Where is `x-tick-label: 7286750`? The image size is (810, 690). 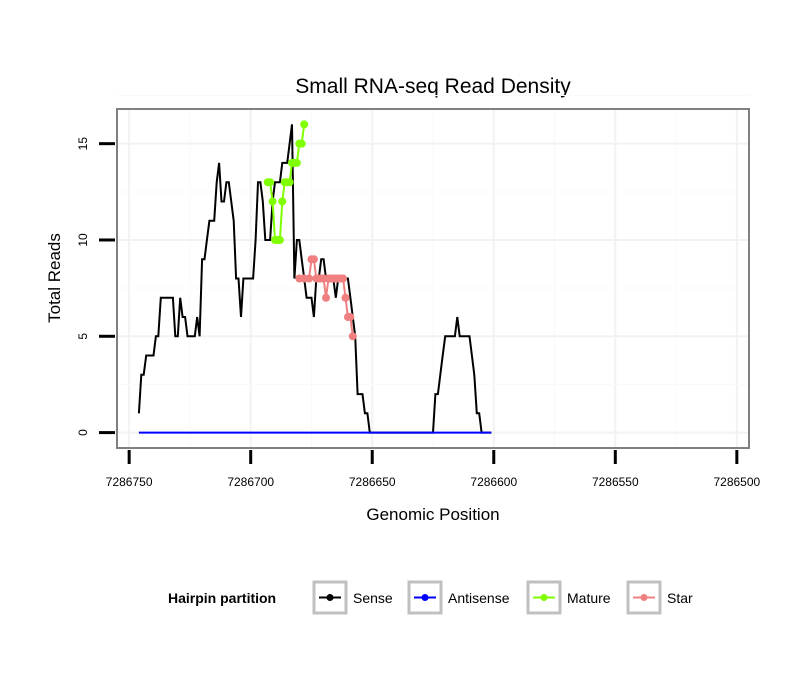
x-tick-label: 7286750 is located at coordinates (129, 482).